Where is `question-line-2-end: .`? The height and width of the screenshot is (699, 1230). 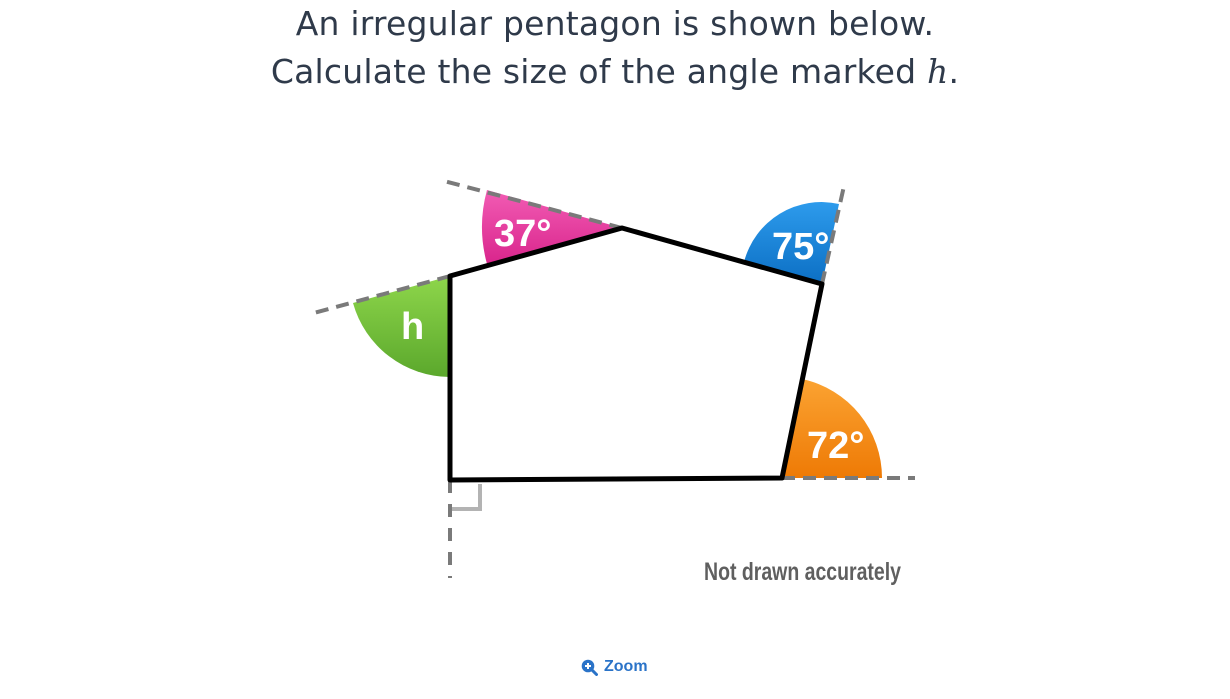 question-line-2-end: . is located at coordinates (954, 71).